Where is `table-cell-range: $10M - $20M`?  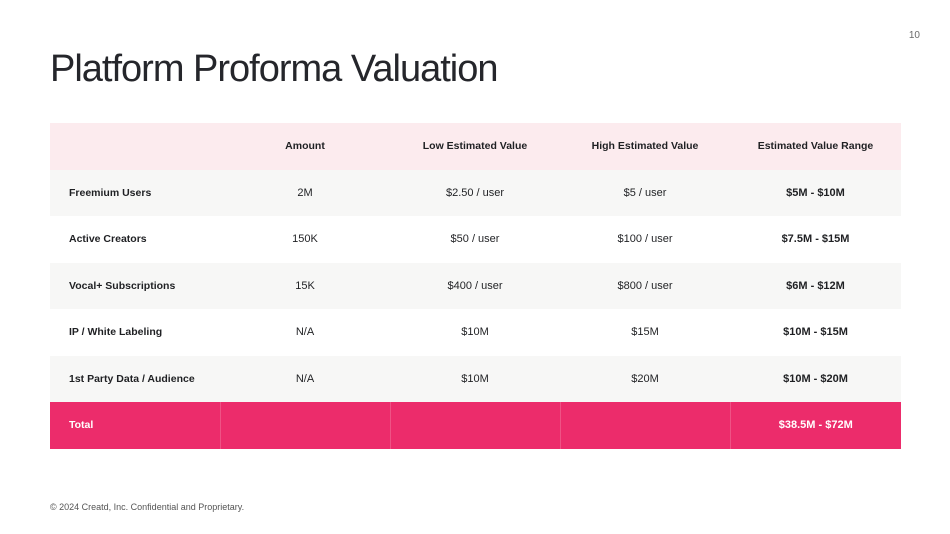
table-cell-range: $10M - $20M is located at coordinates (815, 378).